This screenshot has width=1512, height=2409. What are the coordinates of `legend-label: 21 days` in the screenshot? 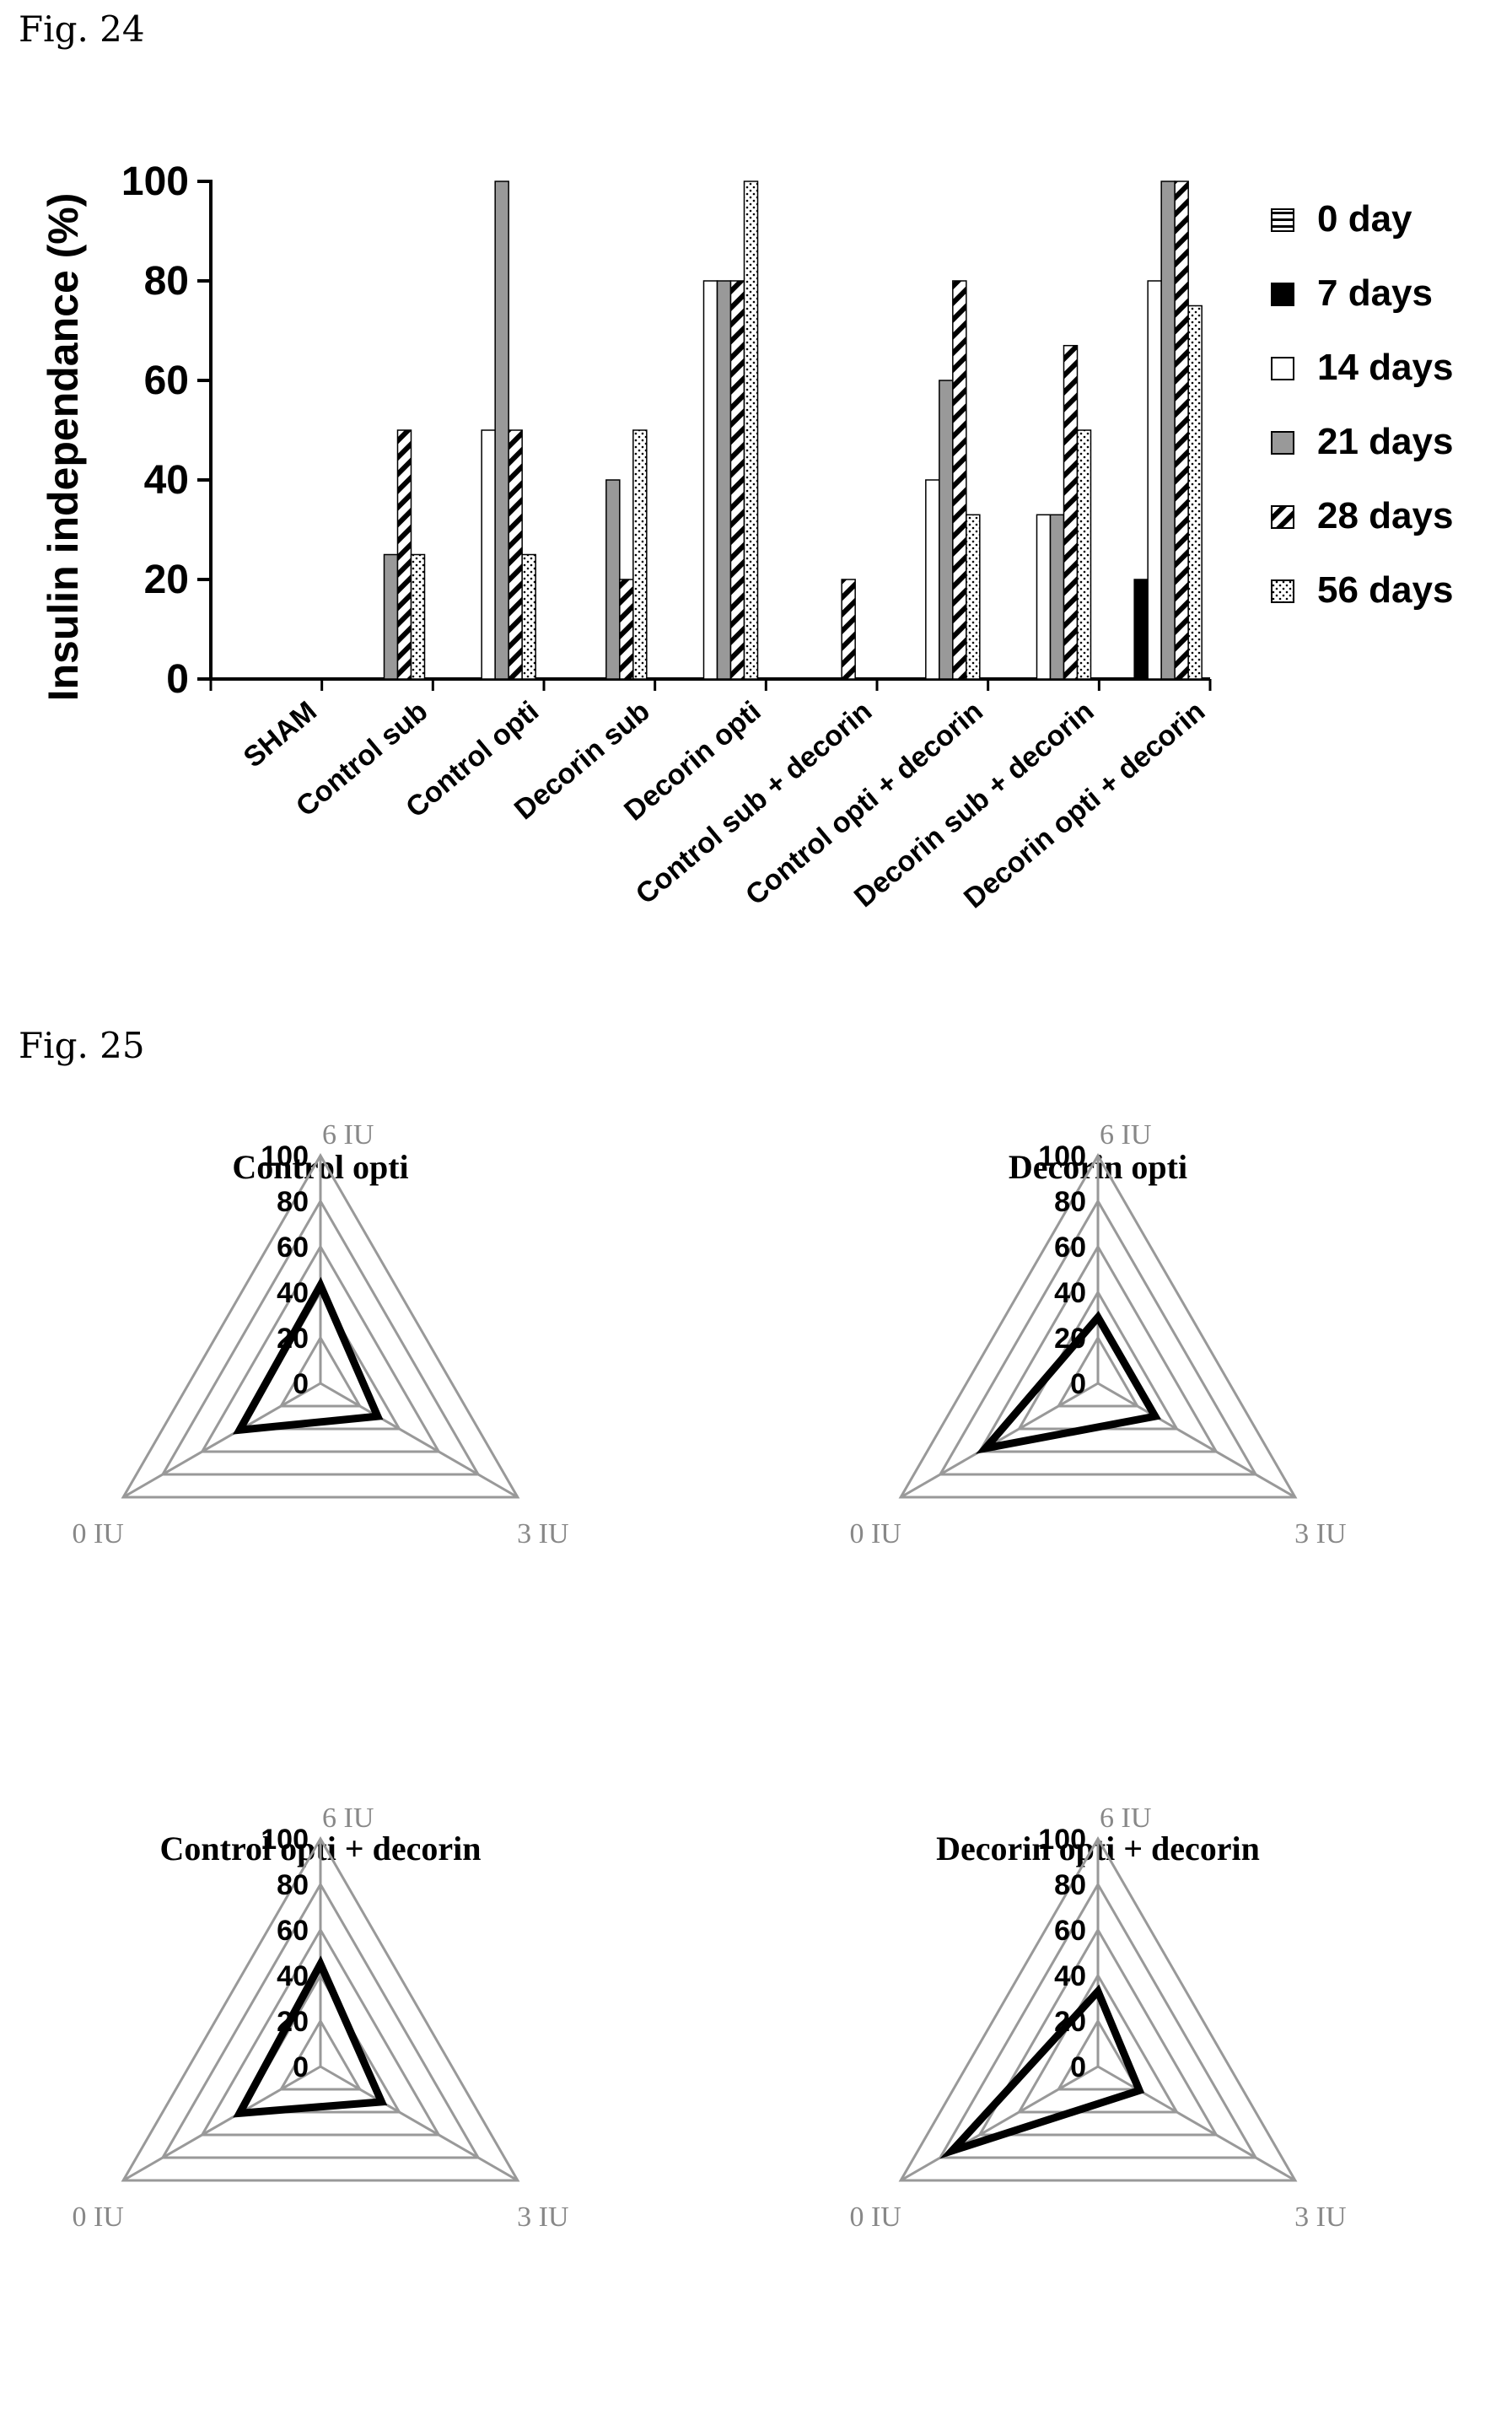 It's located at (1385, 442).